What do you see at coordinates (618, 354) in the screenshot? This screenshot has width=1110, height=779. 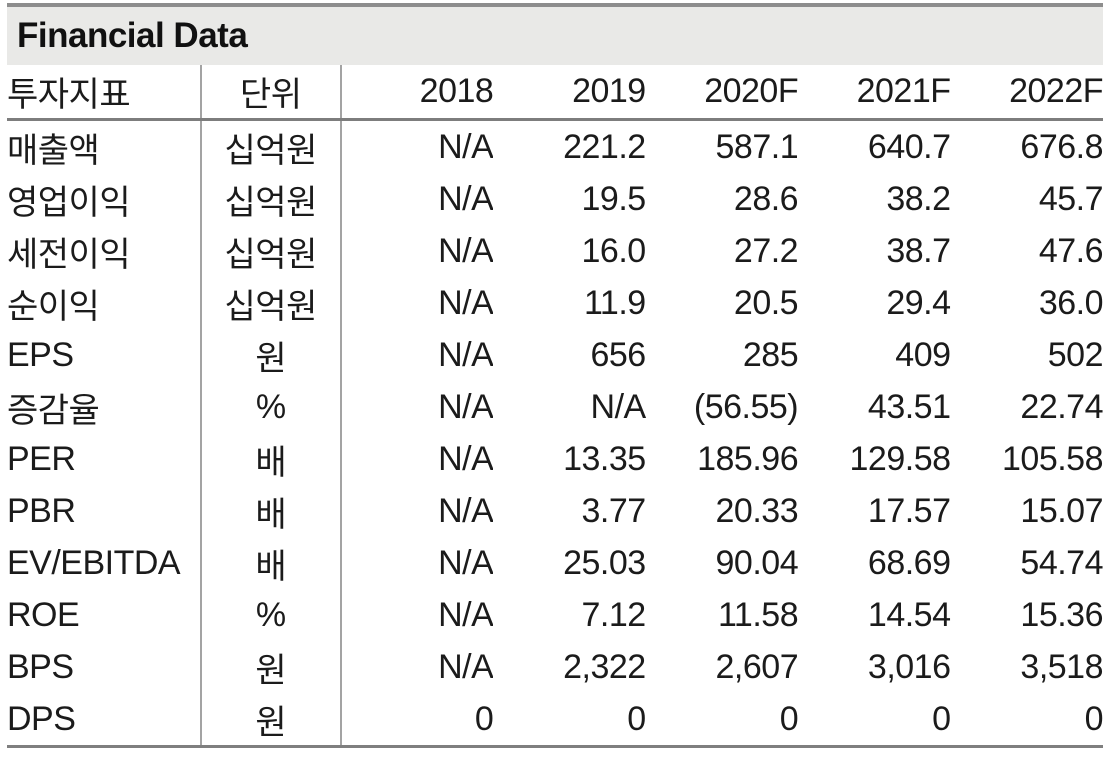 I see `value-cell: 656` at bounding box center [618, 354].